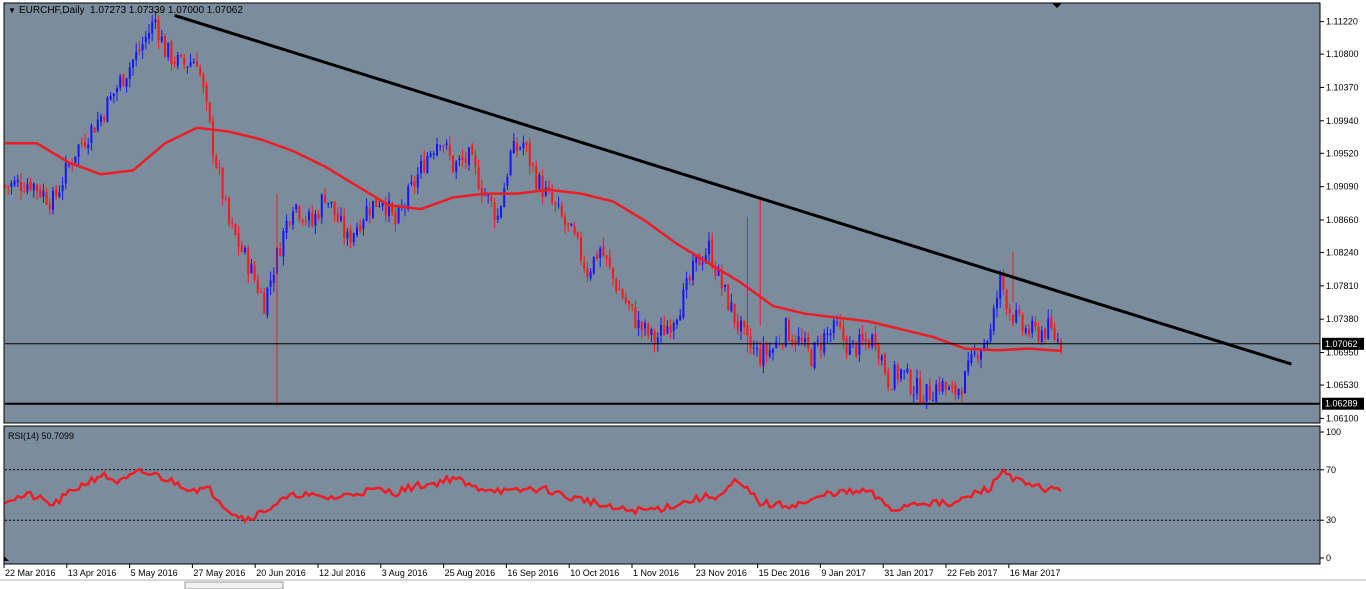 This screenshot has height=589, width=1366. Describe the element at coordinates (721, 573) in the screenshot. I see `time-tick-label: 23 Nov 2016` at that location.